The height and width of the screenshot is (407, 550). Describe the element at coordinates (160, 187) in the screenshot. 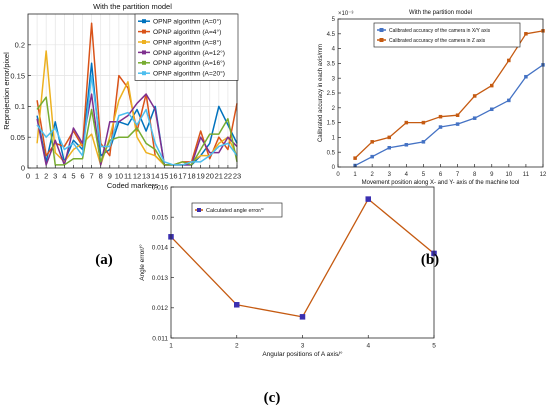

I see `y-tick-label: 0.016` at that location.